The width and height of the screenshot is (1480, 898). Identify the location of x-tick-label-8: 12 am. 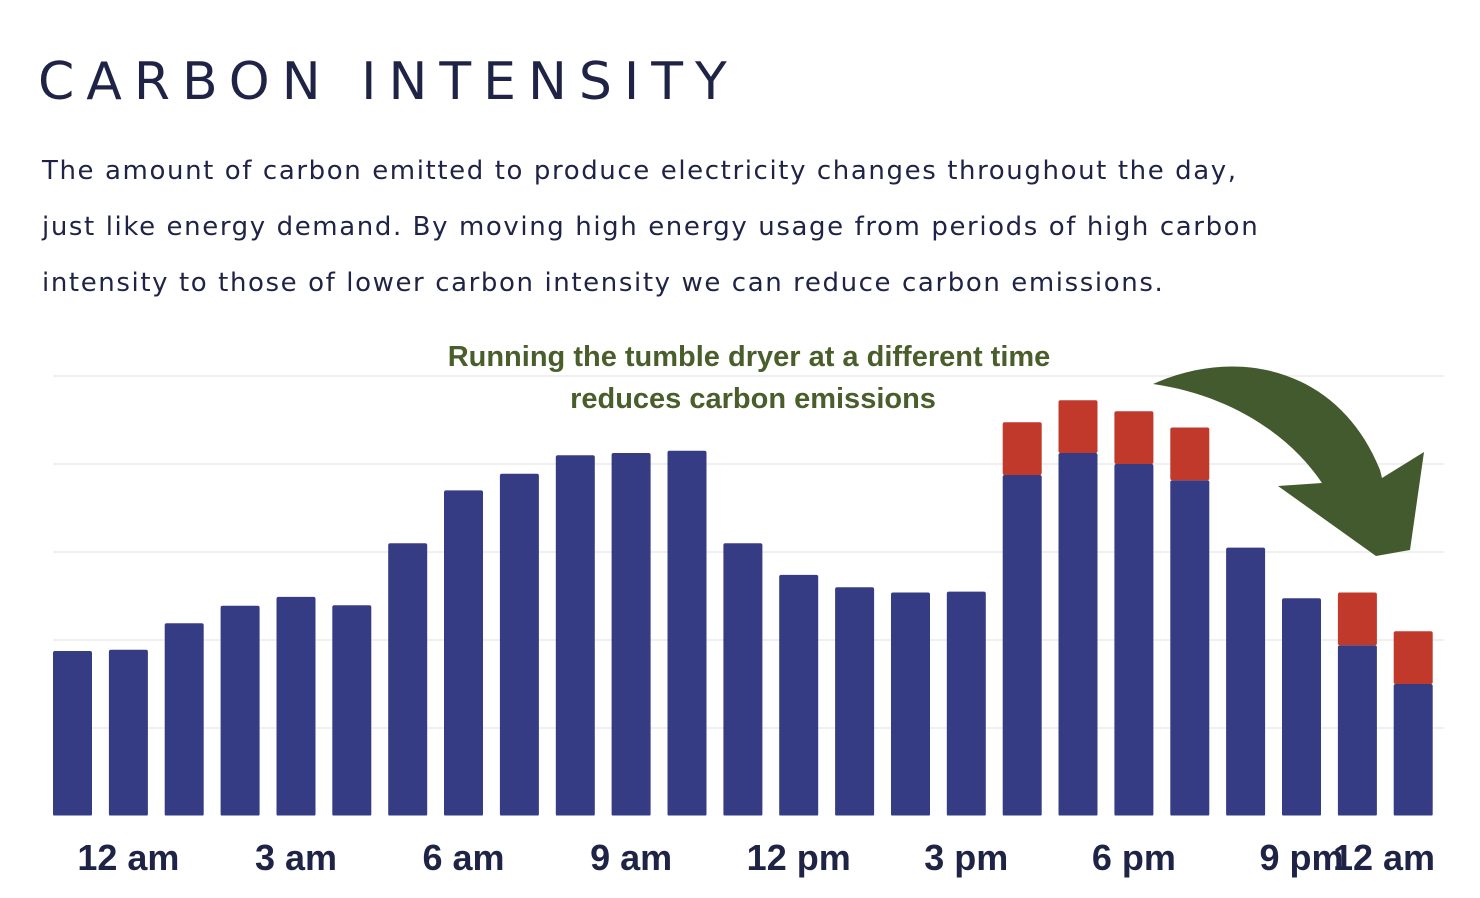
(1384, 857).